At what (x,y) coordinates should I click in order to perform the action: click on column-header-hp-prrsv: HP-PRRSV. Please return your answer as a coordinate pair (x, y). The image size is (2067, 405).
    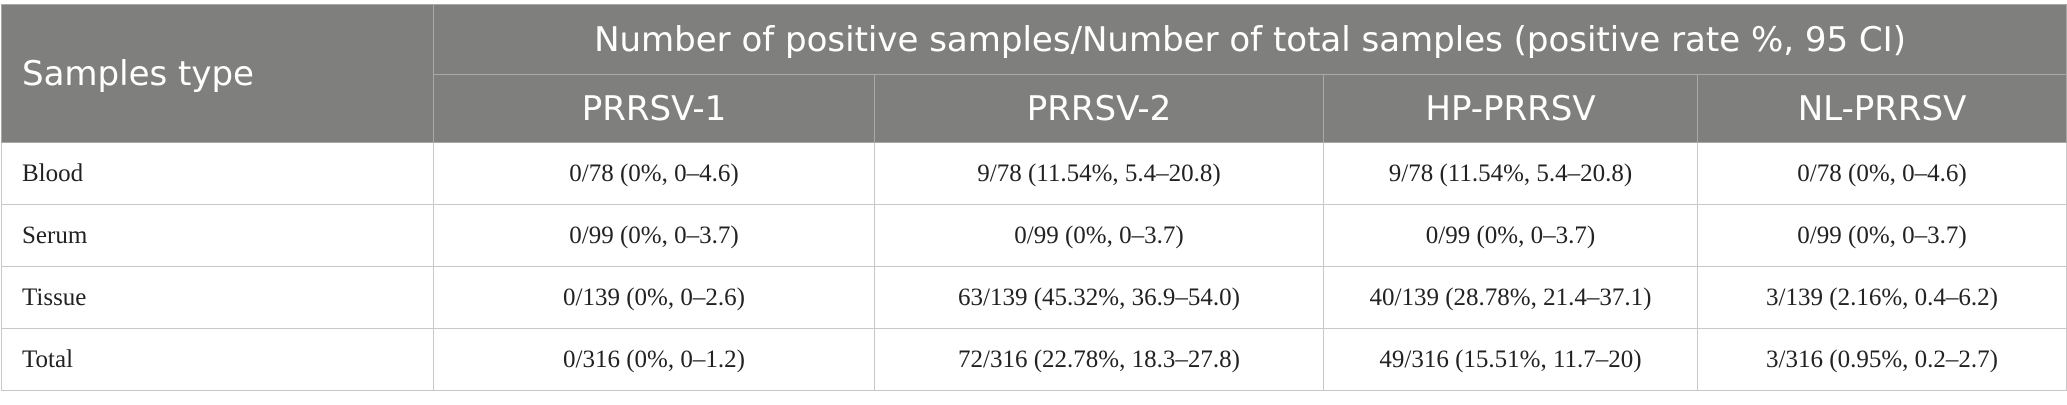
    Looking at the image, I should click on (1510, 108).